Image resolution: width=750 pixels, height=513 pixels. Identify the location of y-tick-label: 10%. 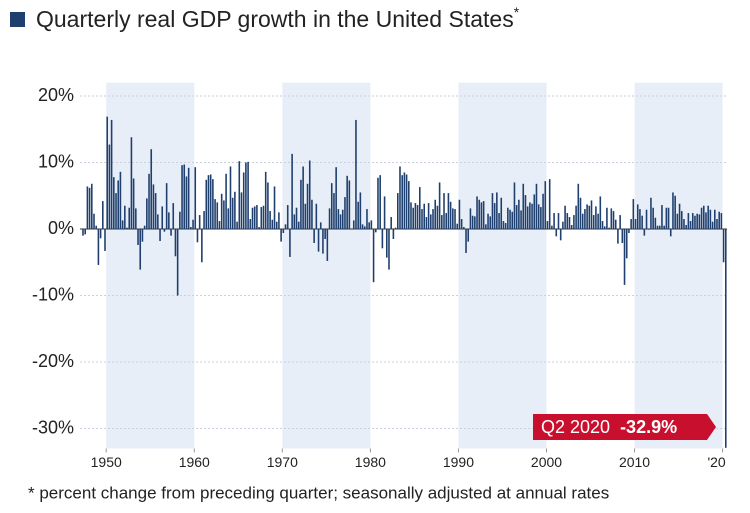
(56, 161).